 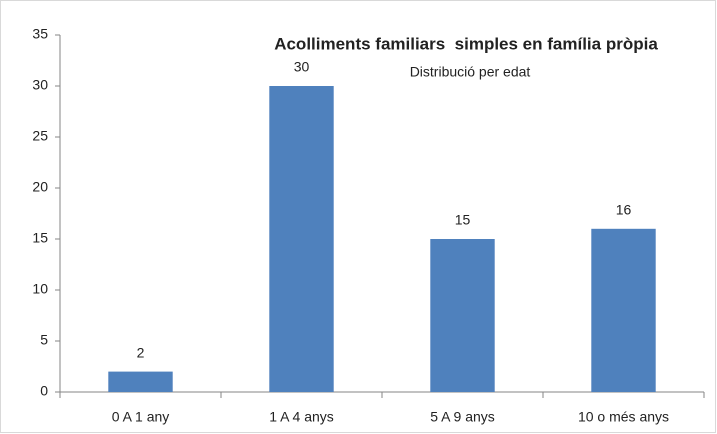 I want to click on x-tick-label: 1 A 4 anys, so click(x=301, y=417).